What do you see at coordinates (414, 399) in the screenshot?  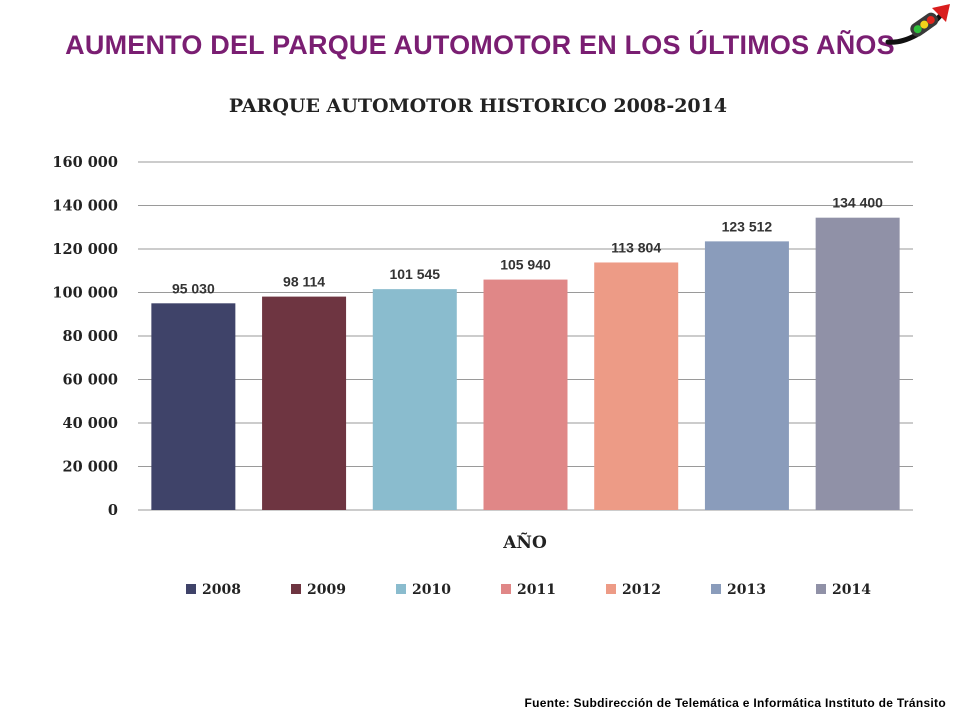 I see `bar-2010` at bounding box center [414, 399].